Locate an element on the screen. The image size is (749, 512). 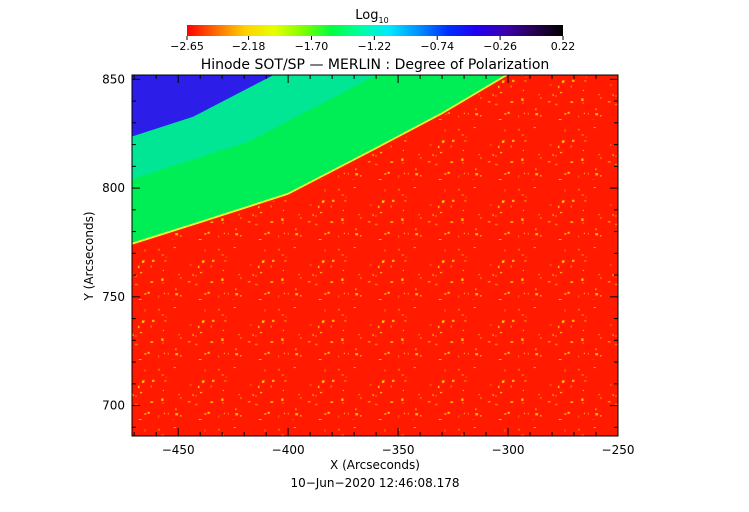
y-tick-label: 700 is located at coordinates (113, 406).